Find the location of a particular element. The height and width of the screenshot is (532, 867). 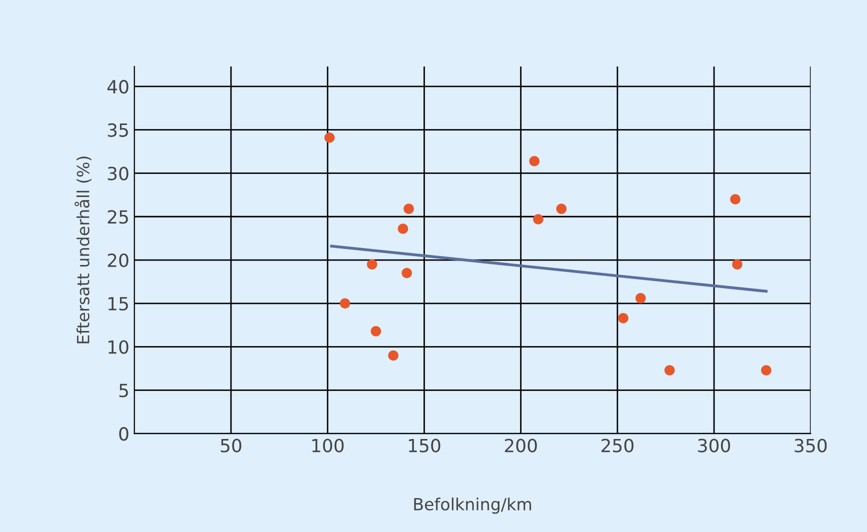

y-tick-label: 0 is located at coordinates (123, 434).